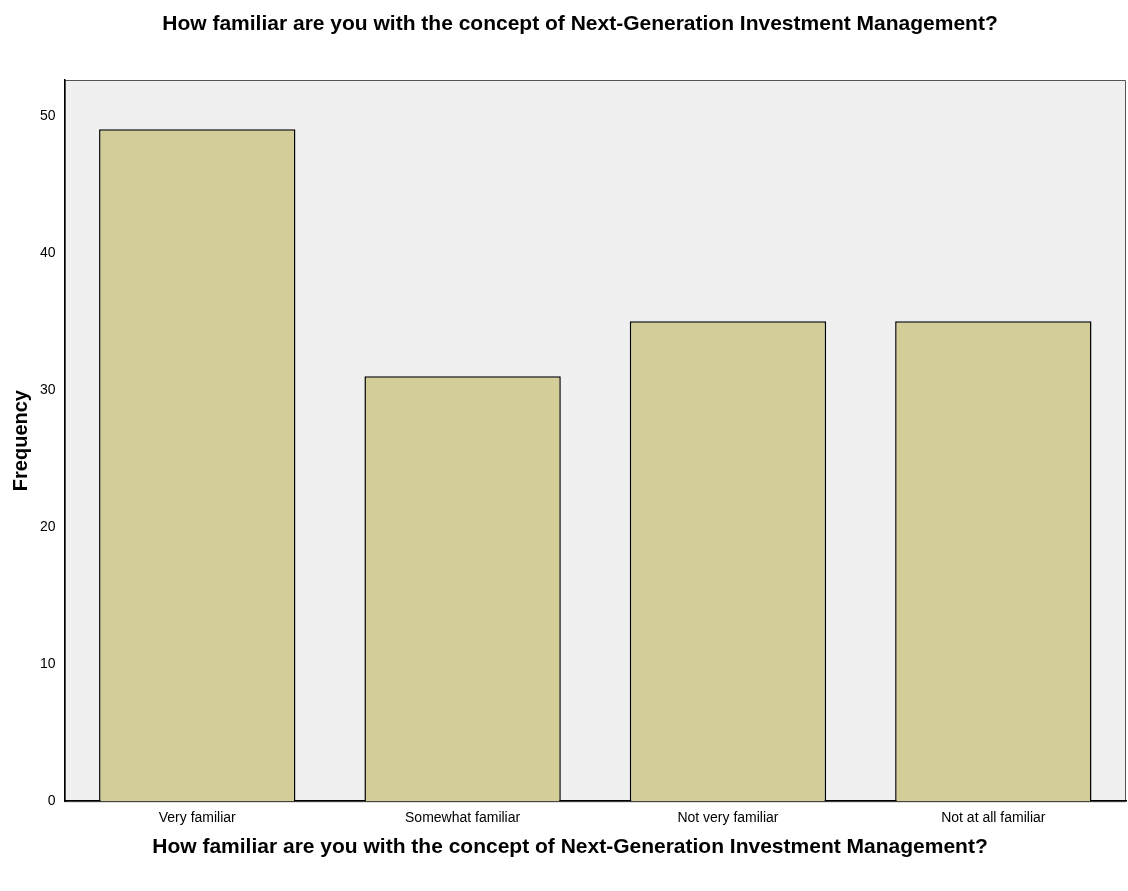 The image size is (1128, 891). I want to click on y-tick-label: 40, so click(47, 251).